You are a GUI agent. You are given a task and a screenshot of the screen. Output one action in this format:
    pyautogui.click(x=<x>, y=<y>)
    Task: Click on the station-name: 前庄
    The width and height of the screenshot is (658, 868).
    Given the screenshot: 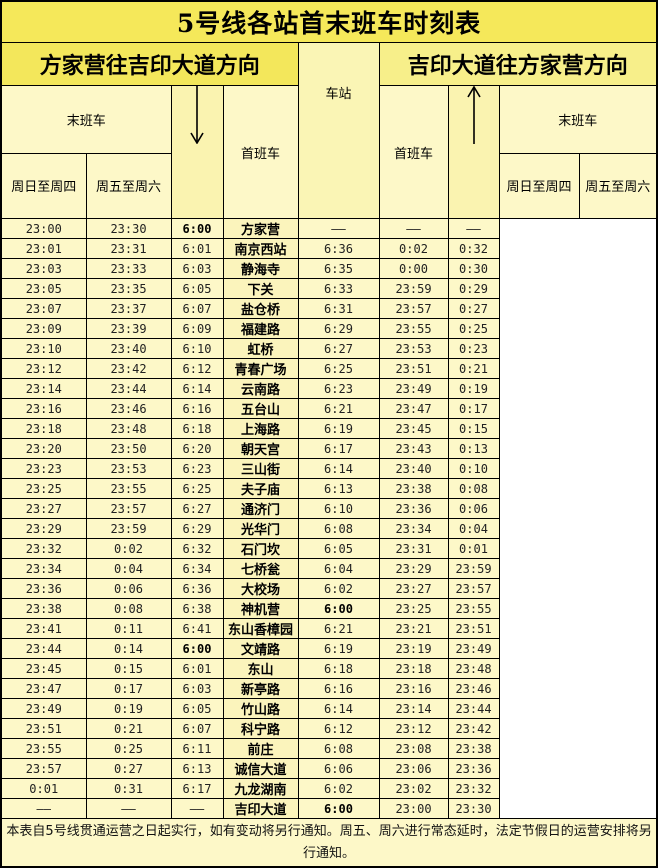 What is the action you would take?
    pyautogui.click(x=260, y=748)
    